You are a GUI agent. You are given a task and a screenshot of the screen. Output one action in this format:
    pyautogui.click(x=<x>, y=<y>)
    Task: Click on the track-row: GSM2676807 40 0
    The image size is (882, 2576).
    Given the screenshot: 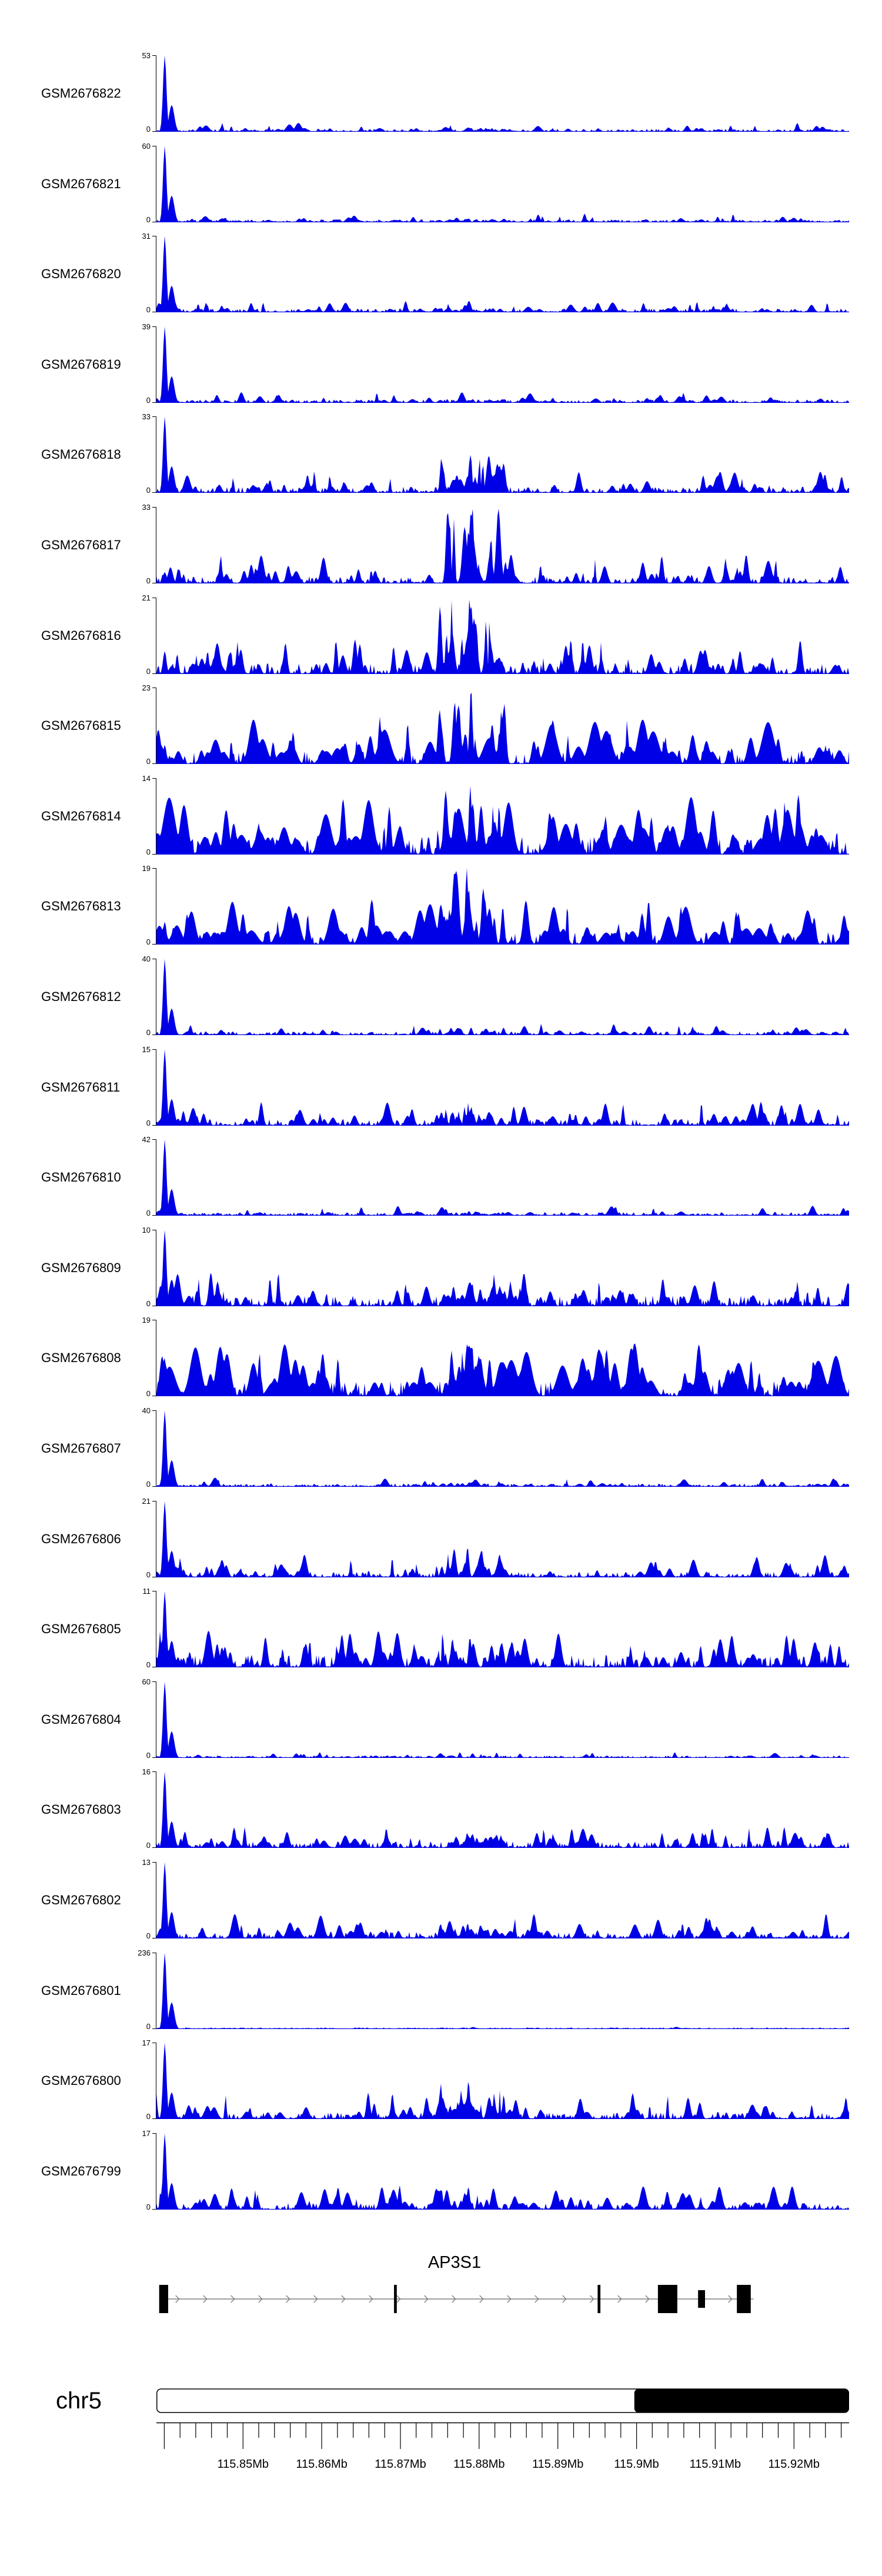 What is the action you would take?
    pyautogui.click(x=441, y=1449)
    